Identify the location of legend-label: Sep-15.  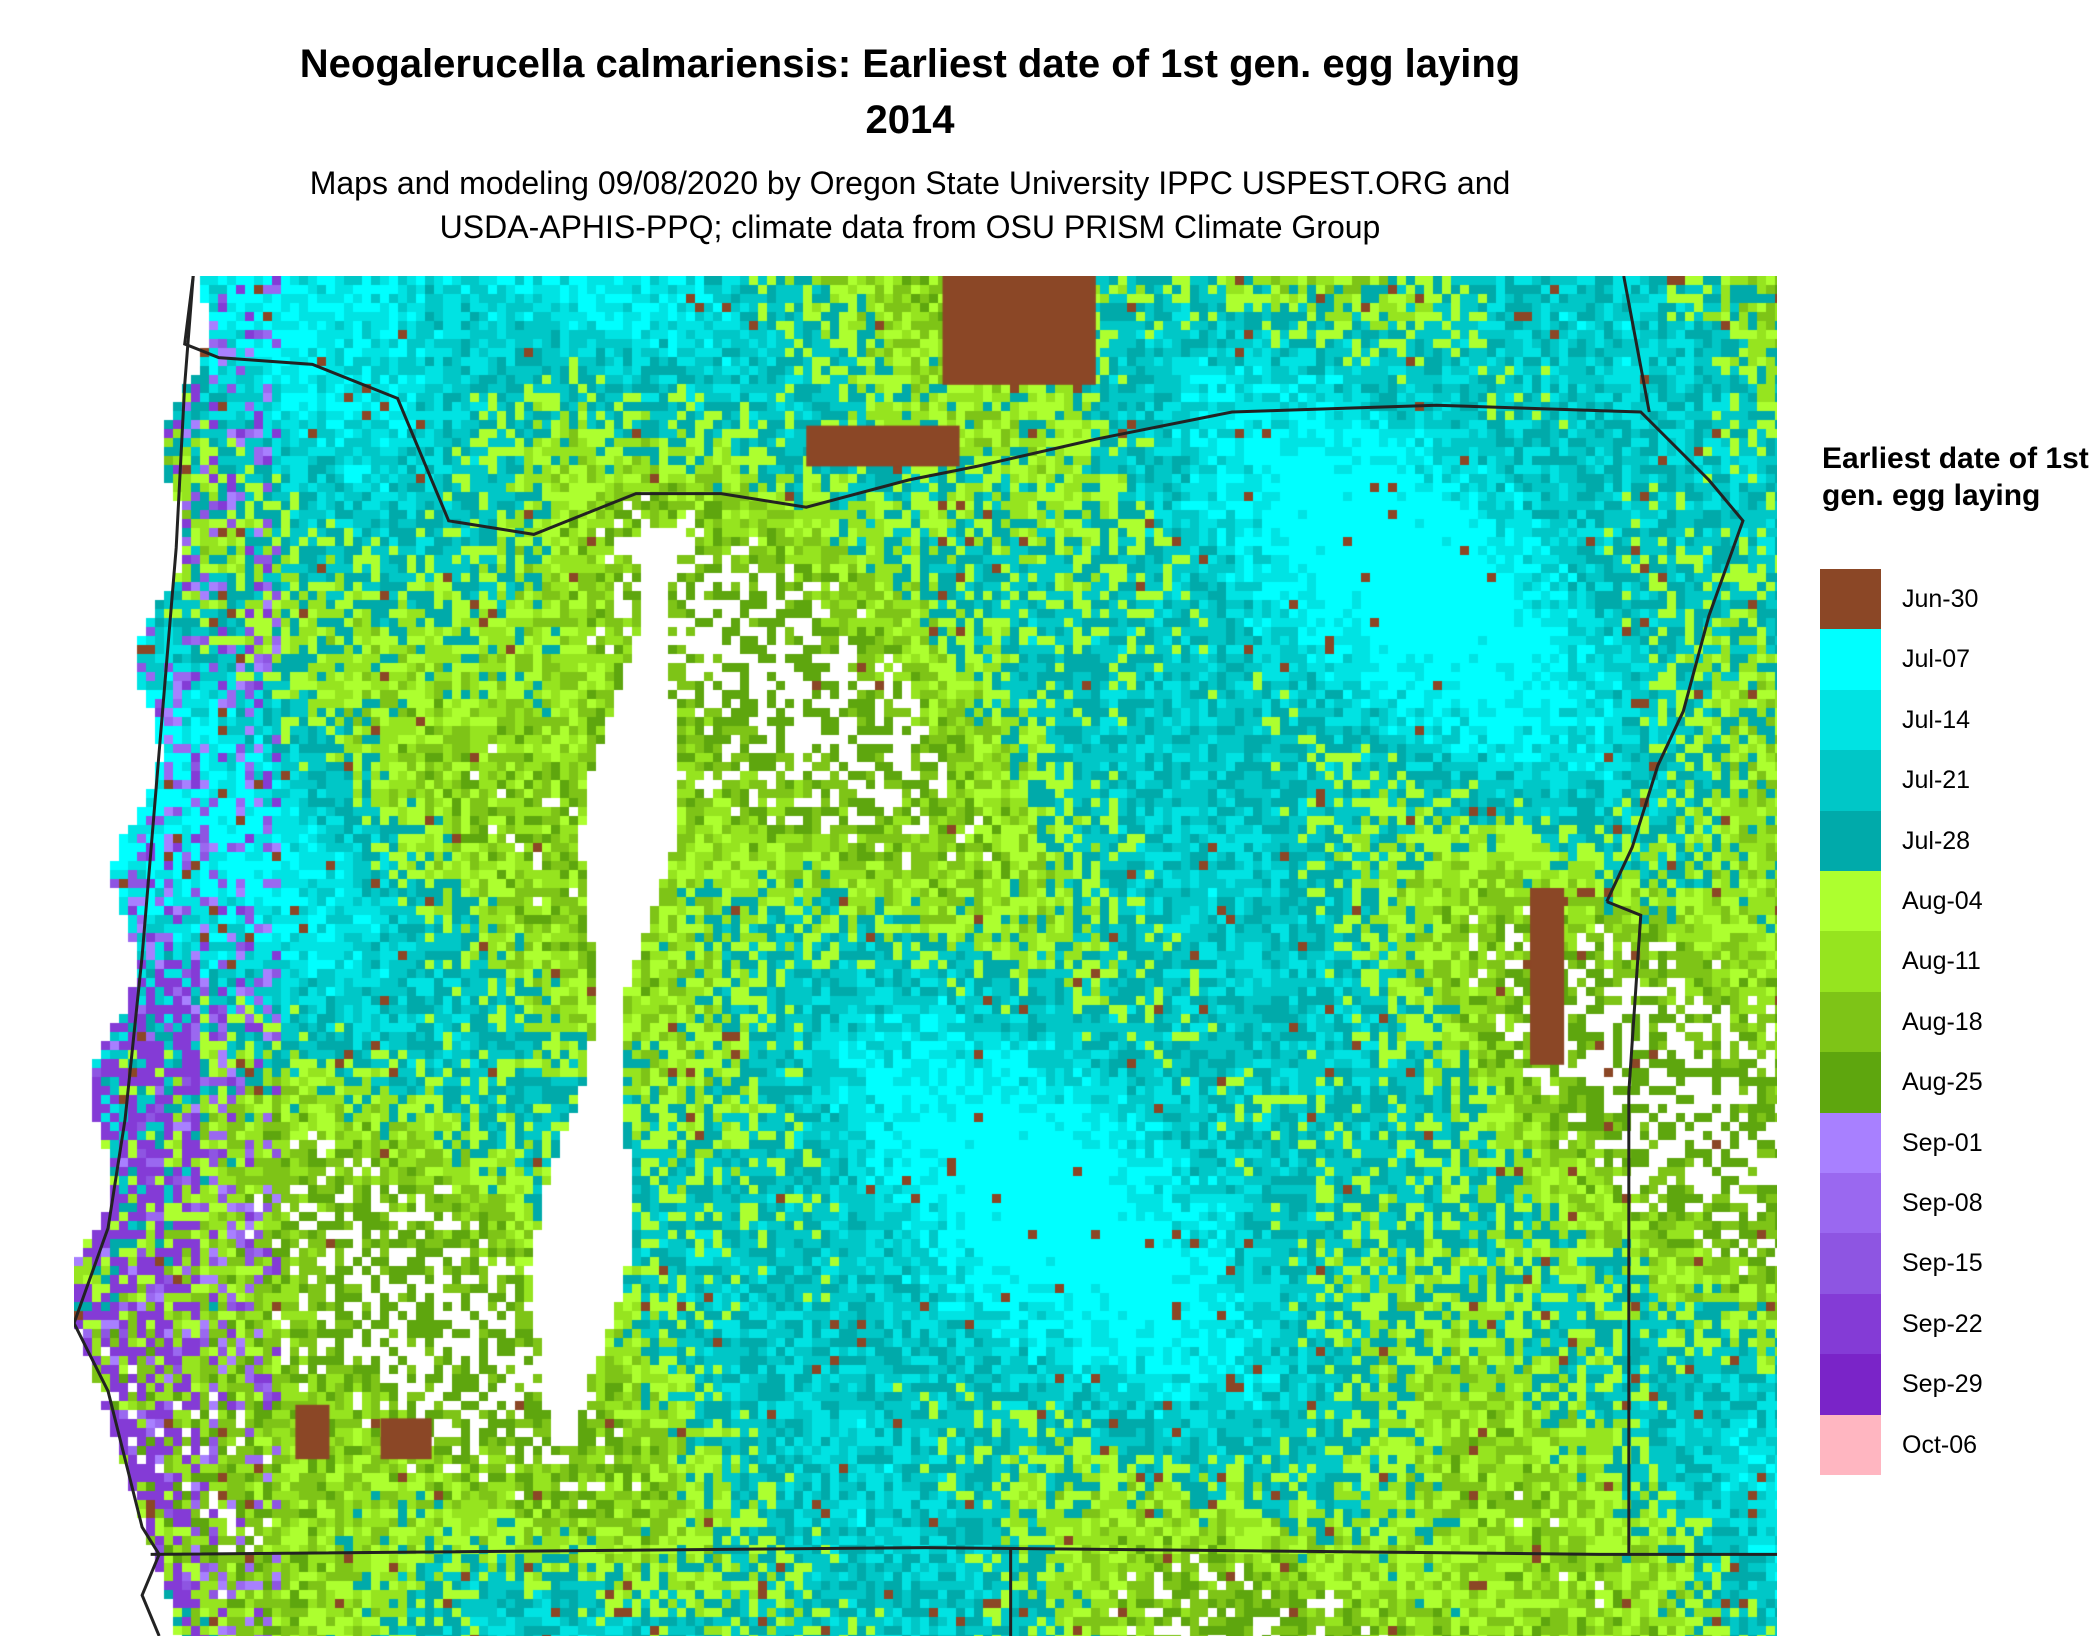
(1942, 1263).